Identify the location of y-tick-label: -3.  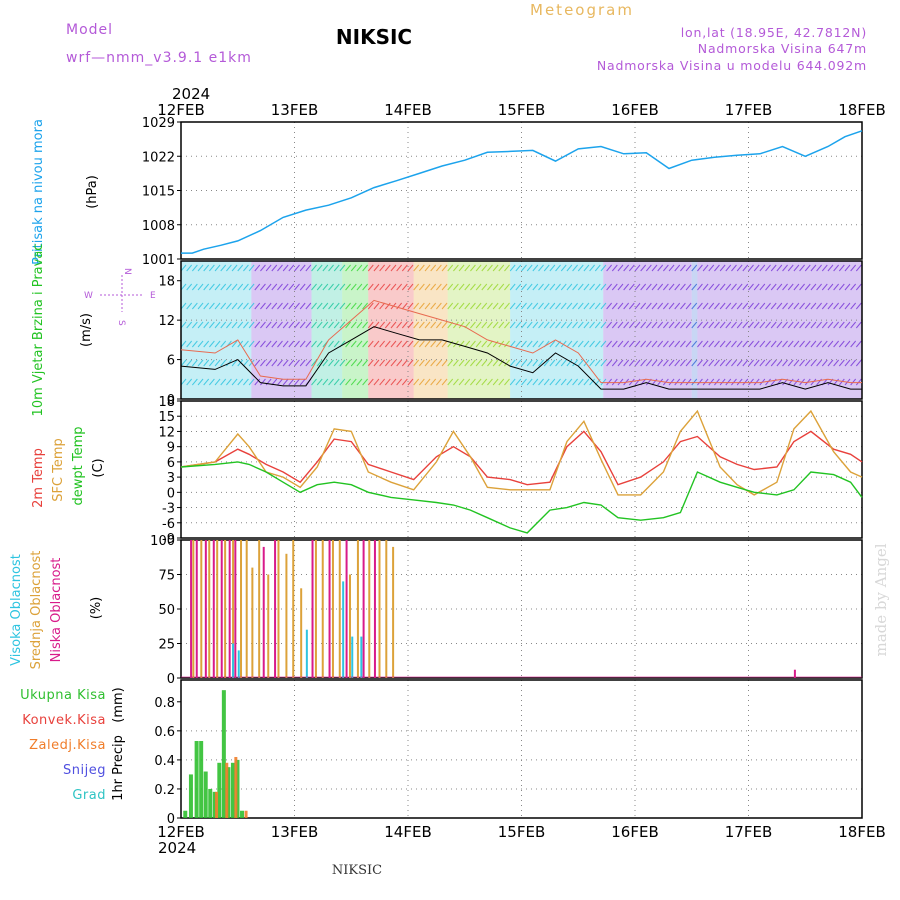
(168, 509).